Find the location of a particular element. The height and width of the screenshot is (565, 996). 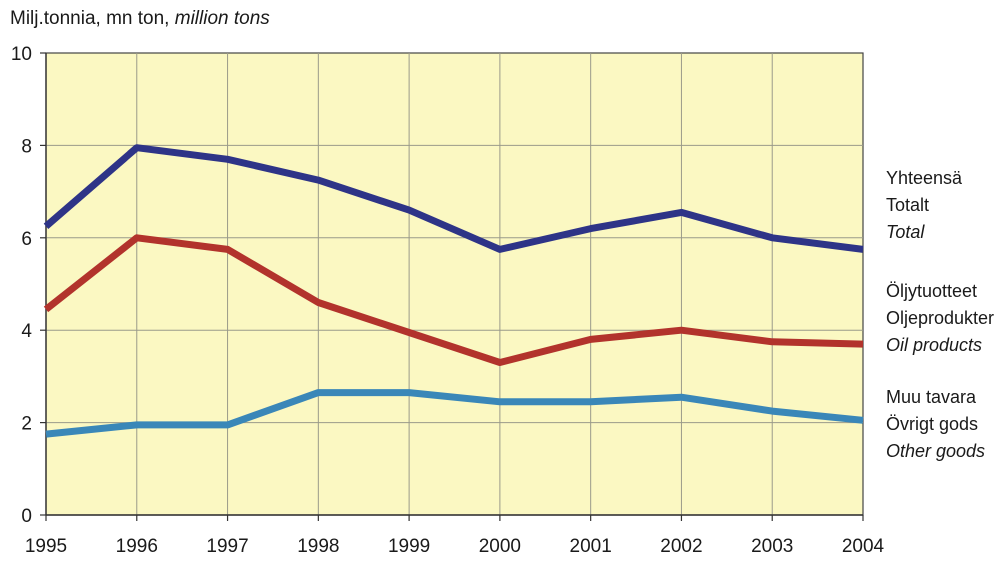

y-tick-label: 6 is located at coordinates (26, 239).